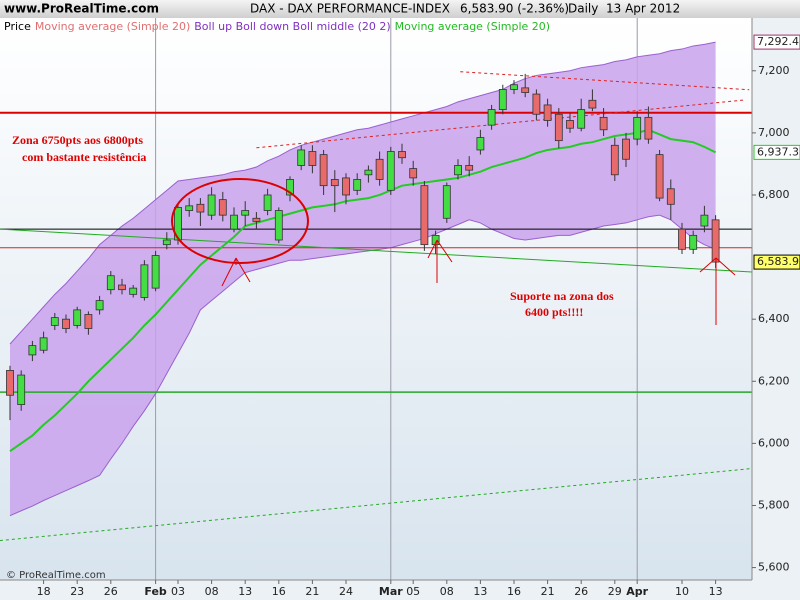 Image resolution: width=800 pixels, height=600 pixels. What do you see at coordinates (155, 591) in the screenshot?
I see `x-tick-label: Feb` at bounding box center [155, 591].